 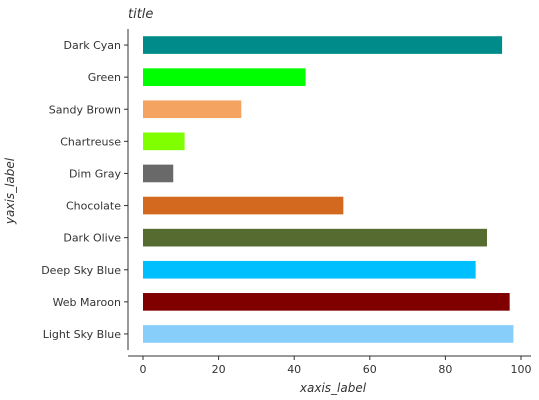 What do you see at coordinates (143, 369) in the screenshot?
I see `x-tick-label-0: 0` at bounding box center [143, 369].